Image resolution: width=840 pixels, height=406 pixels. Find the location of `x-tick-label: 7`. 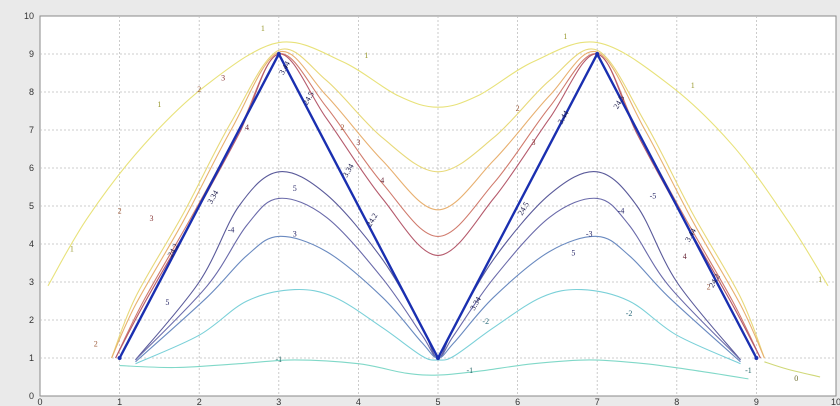

x-tick-label: 7 is located at coordinates (597, 401).